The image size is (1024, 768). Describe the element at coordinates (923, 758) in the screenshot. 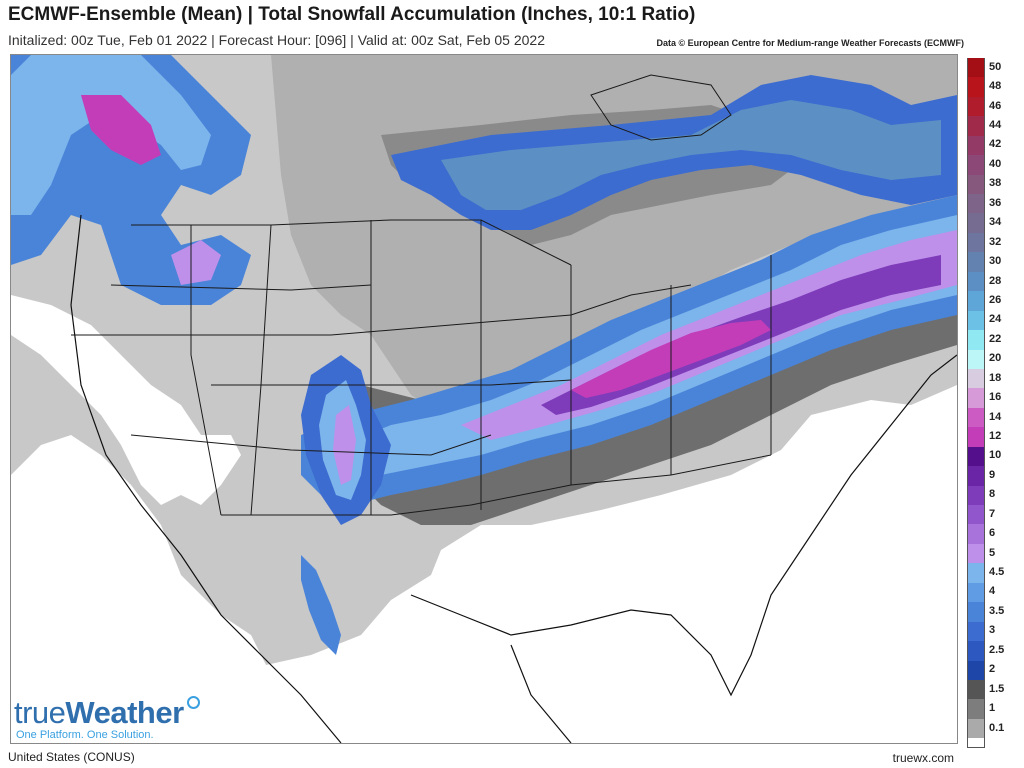

I see `site-link: truewx.com` at that location.